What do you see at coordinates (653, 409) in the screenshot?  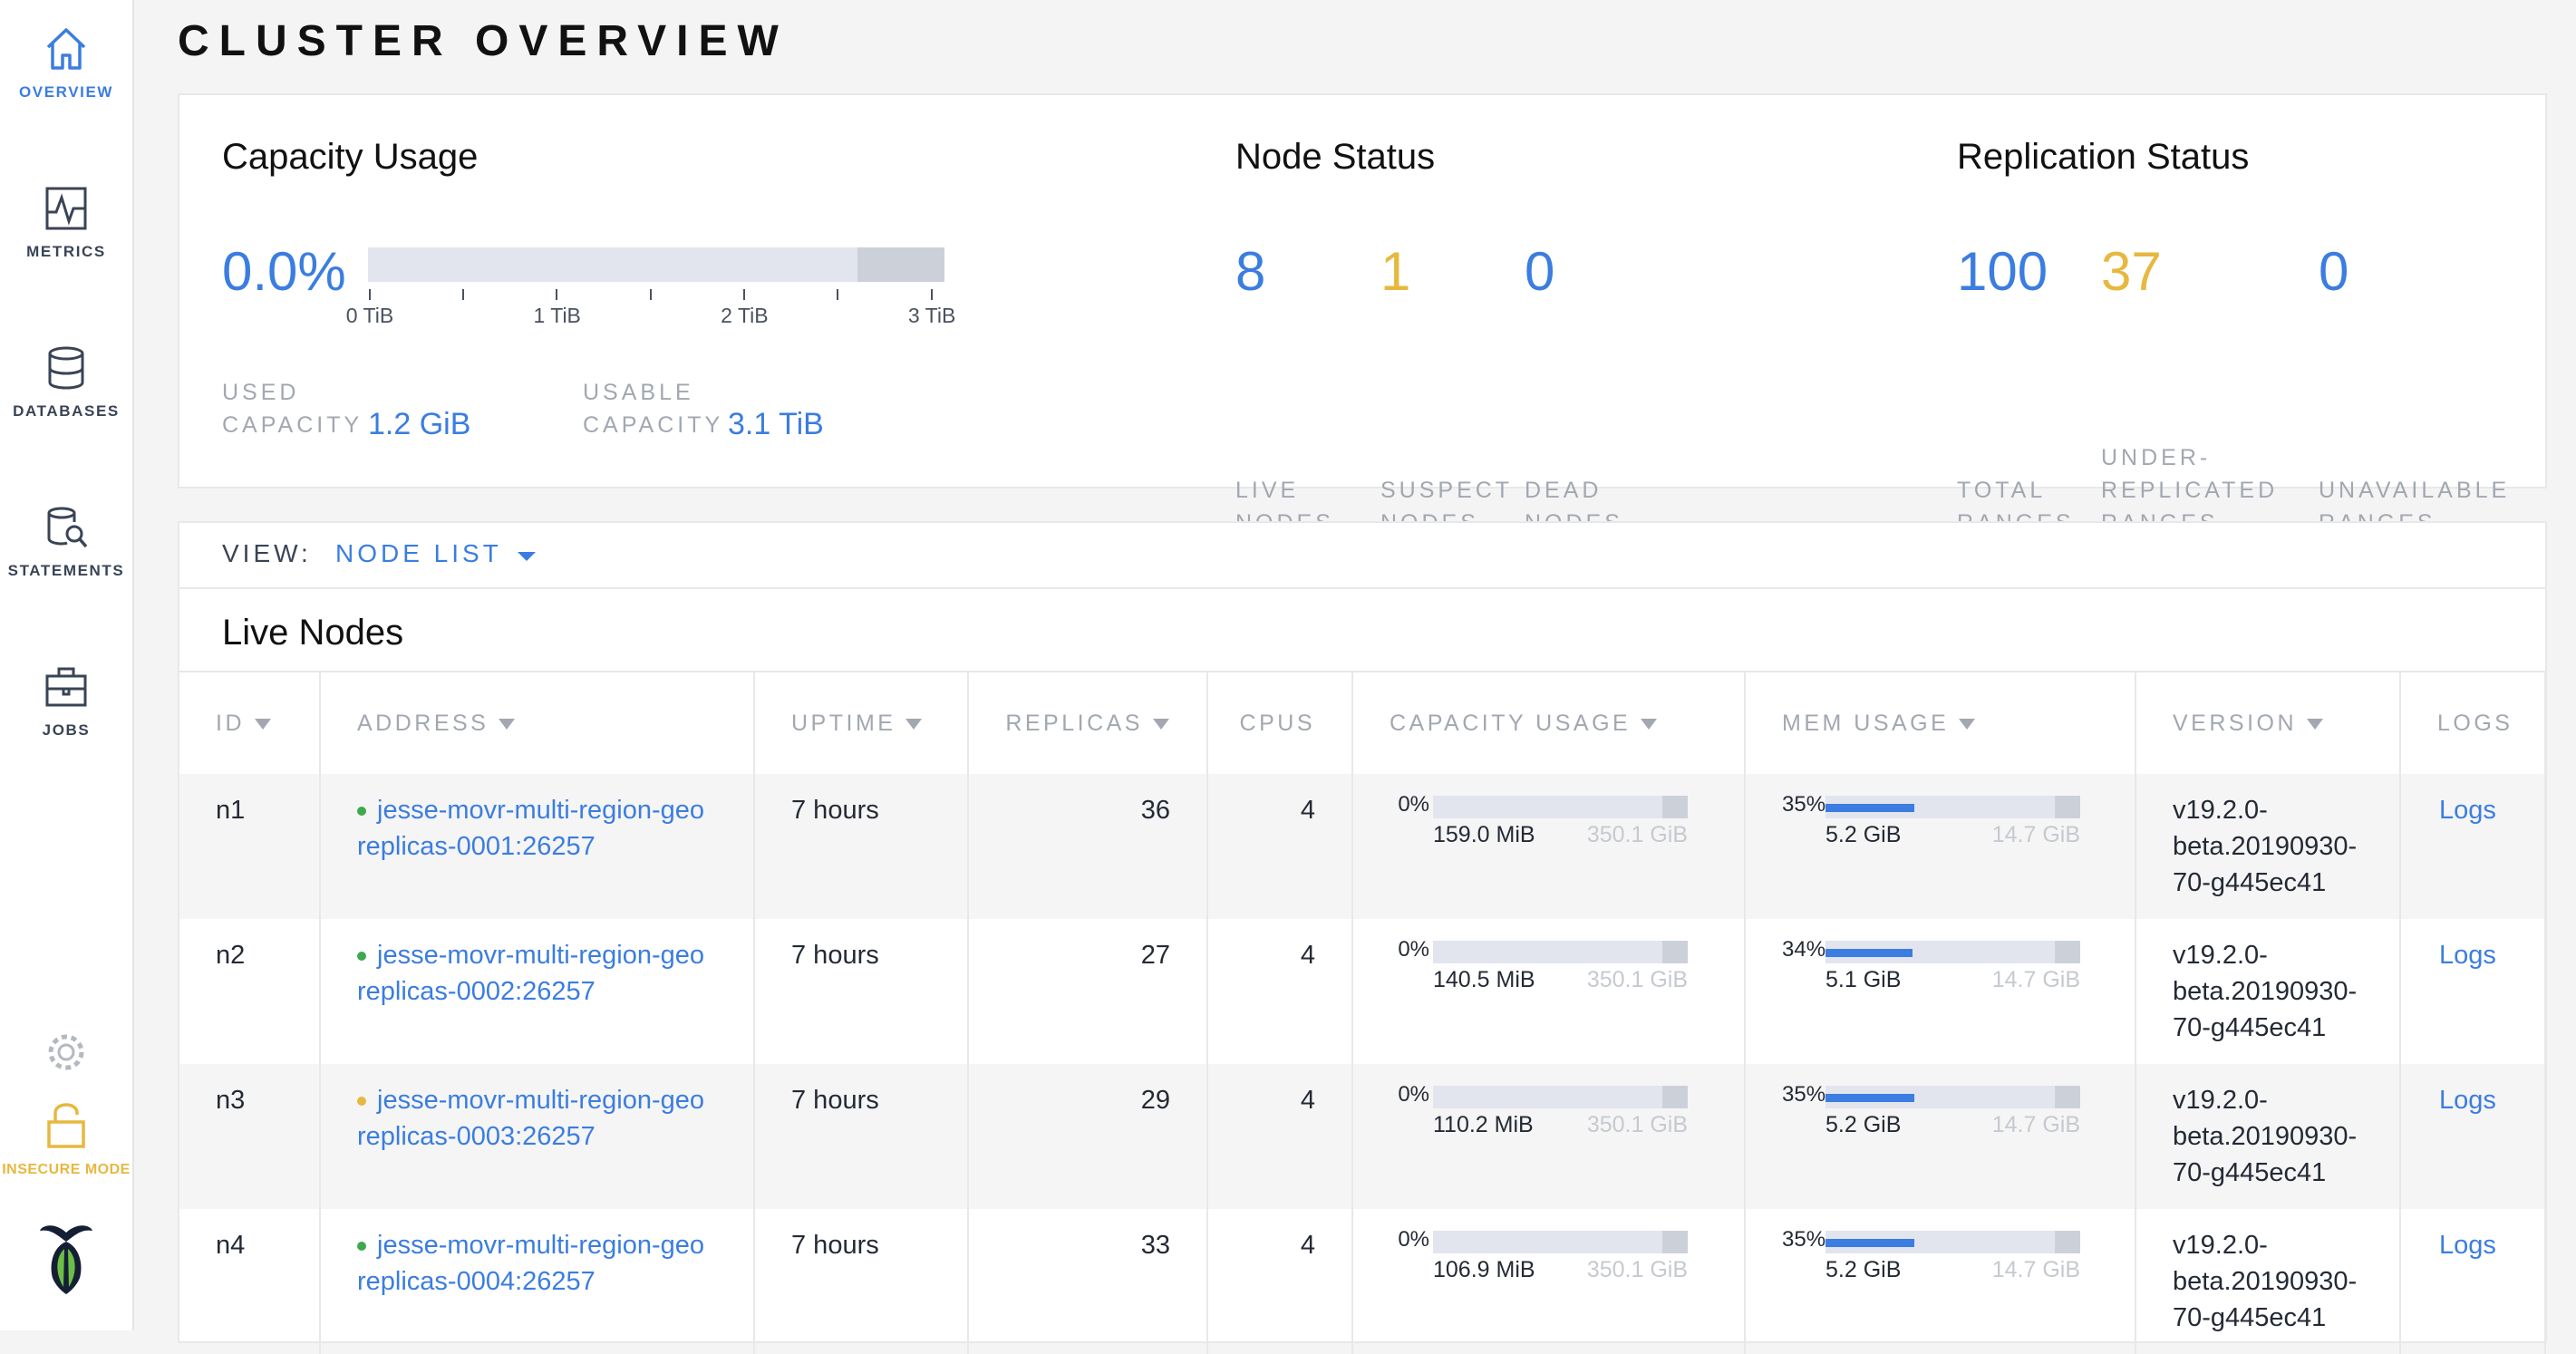 I see `usable-label: USABLE CAPACITY` at bounding box center [653, 409].